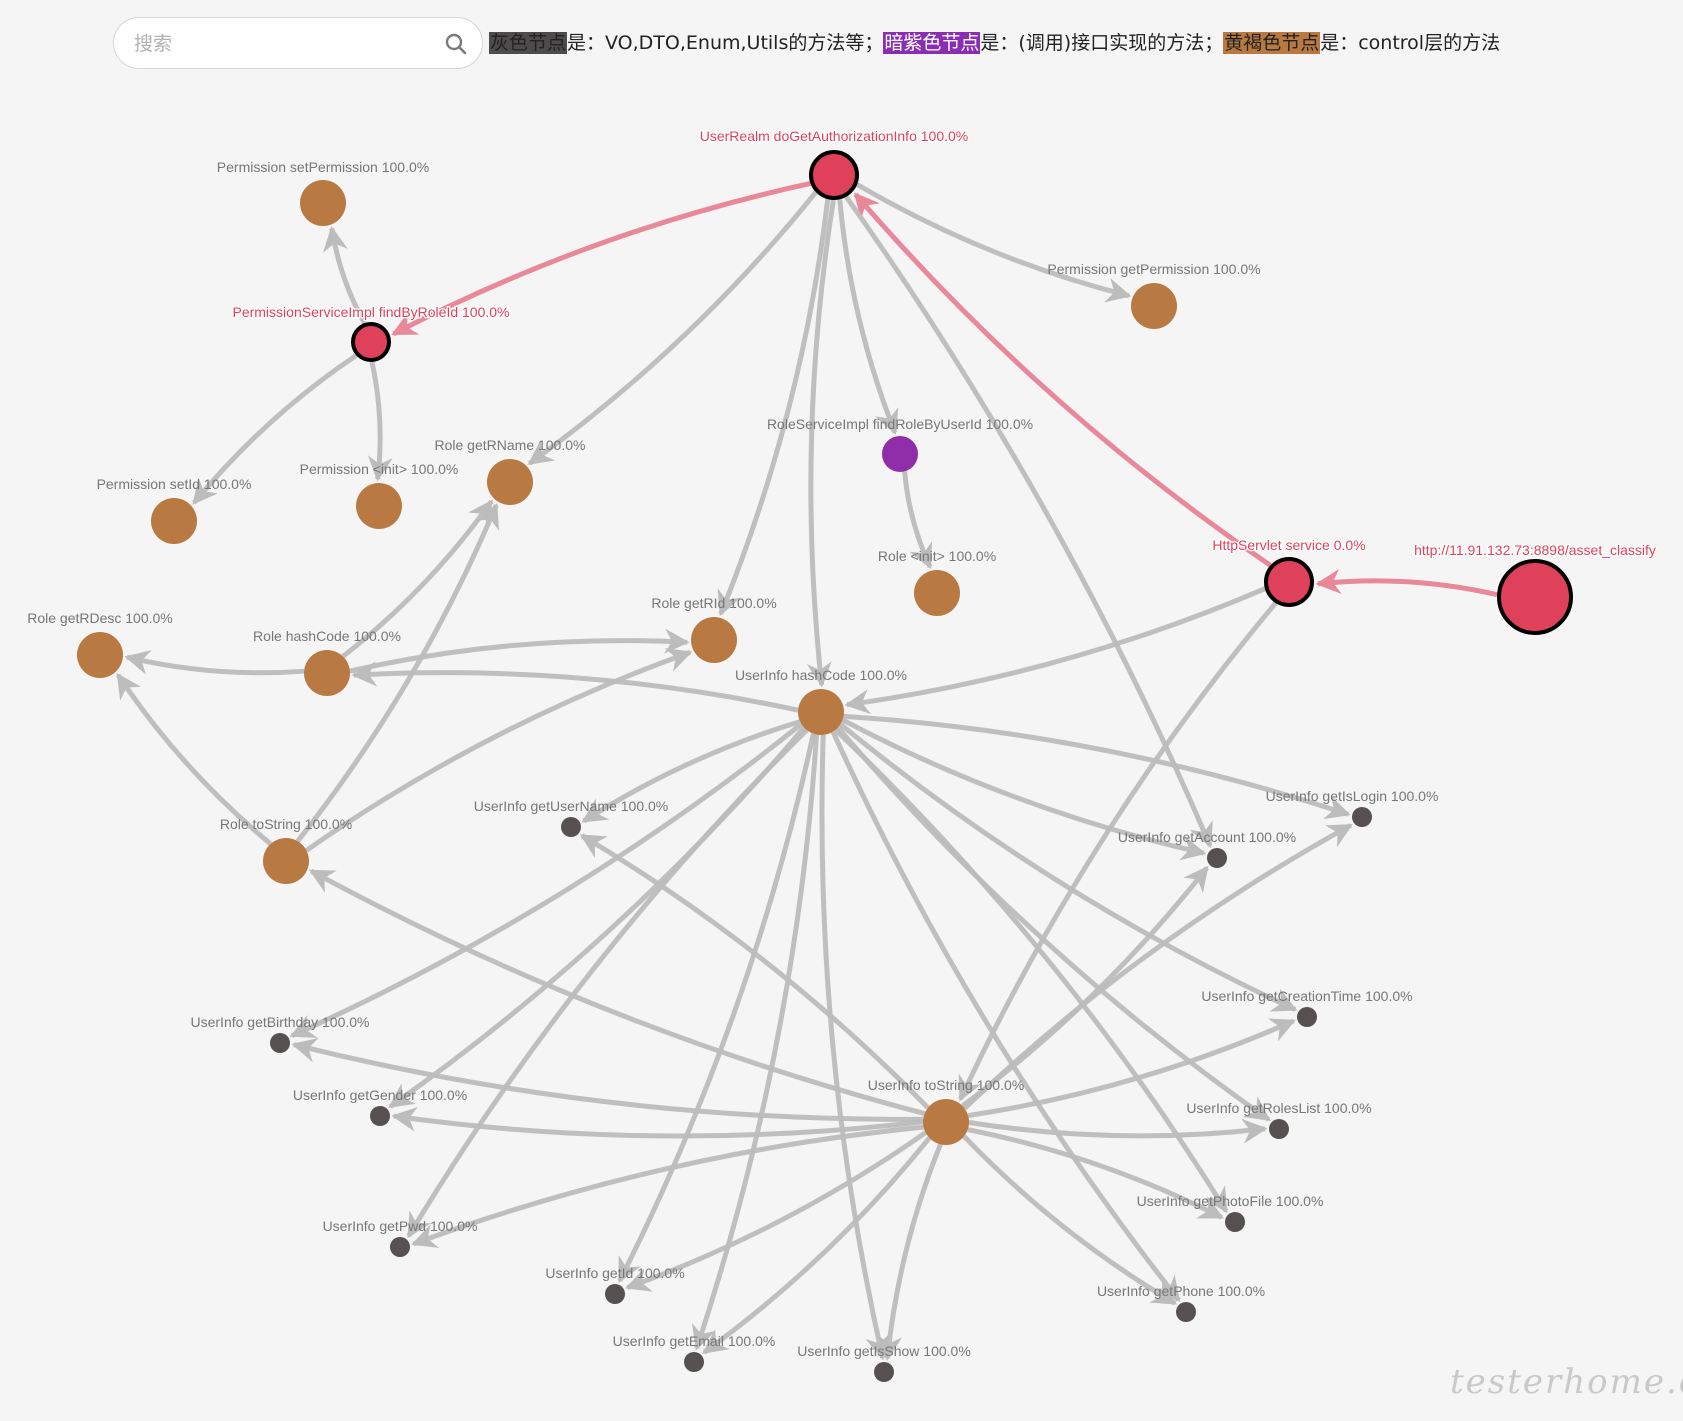 This screenshot has height=1421, width=1683. Describe the element at coordinates (528, 43) in the screenshot. I see `legend-swatch-gray: 灰色节点` at that location.